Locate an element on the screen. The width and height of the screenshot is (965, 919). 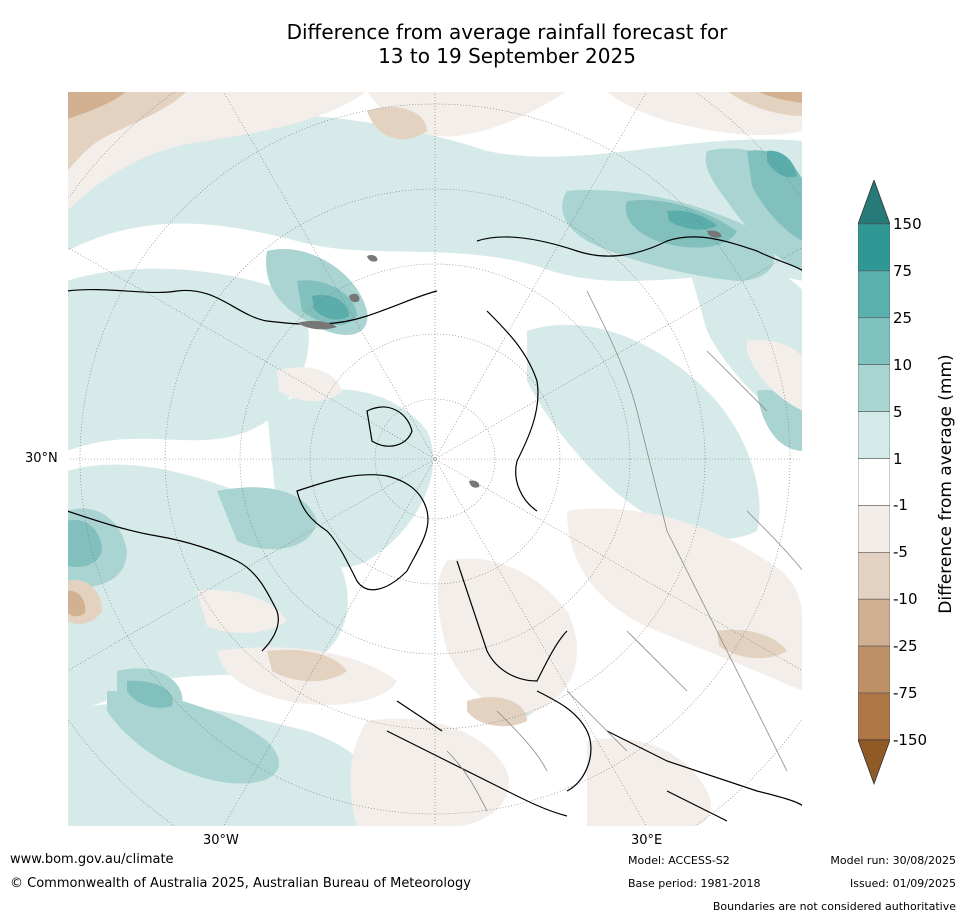
colorbar-tick-label: 150 is located at coordinates (907, 224).